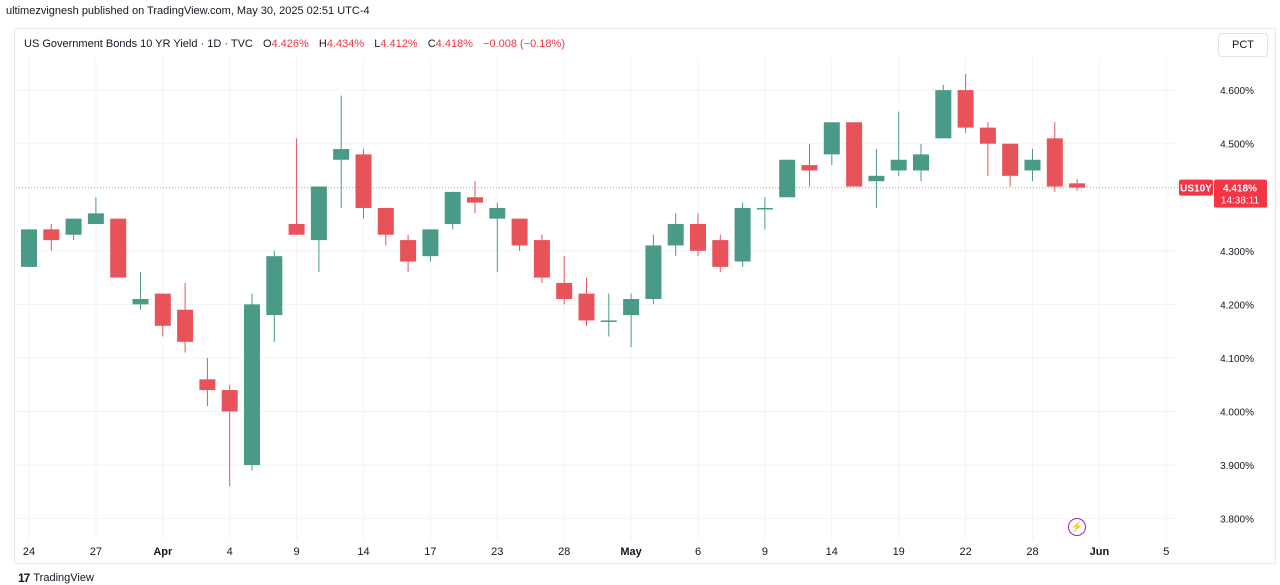 The image size is (1280, 585). What do you see at coordinates (63, 578) in the screenshot?
I see `tradingview-logo-text: TradingView` at bounding box center [63, 578].